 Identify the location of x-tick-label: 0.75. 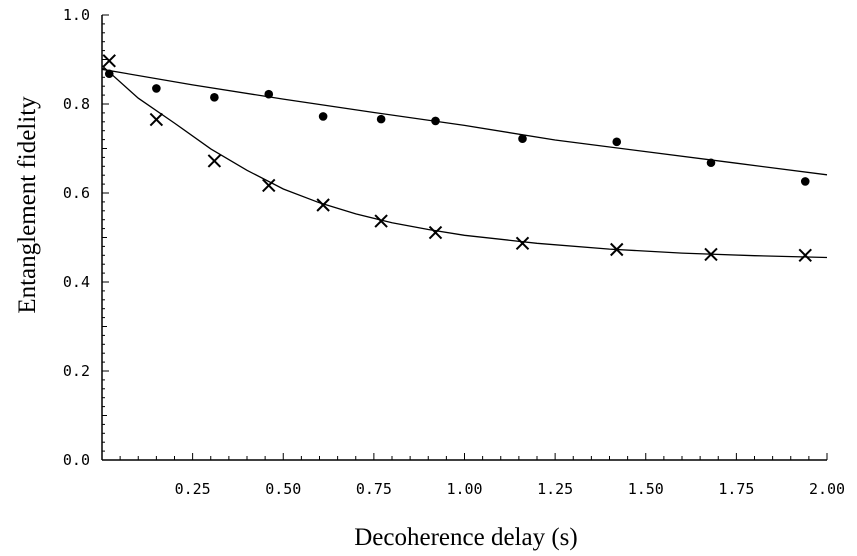
(374, 489).